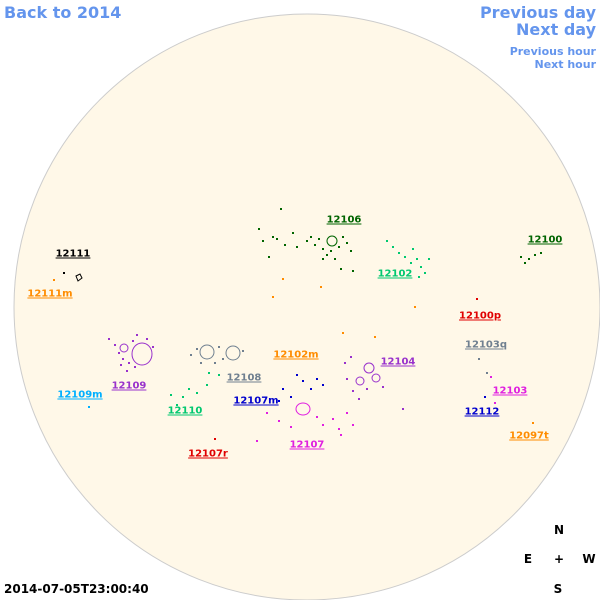 The image size is (600, 600). I want to click on region-label-12104: 12104, so click(398, 362).